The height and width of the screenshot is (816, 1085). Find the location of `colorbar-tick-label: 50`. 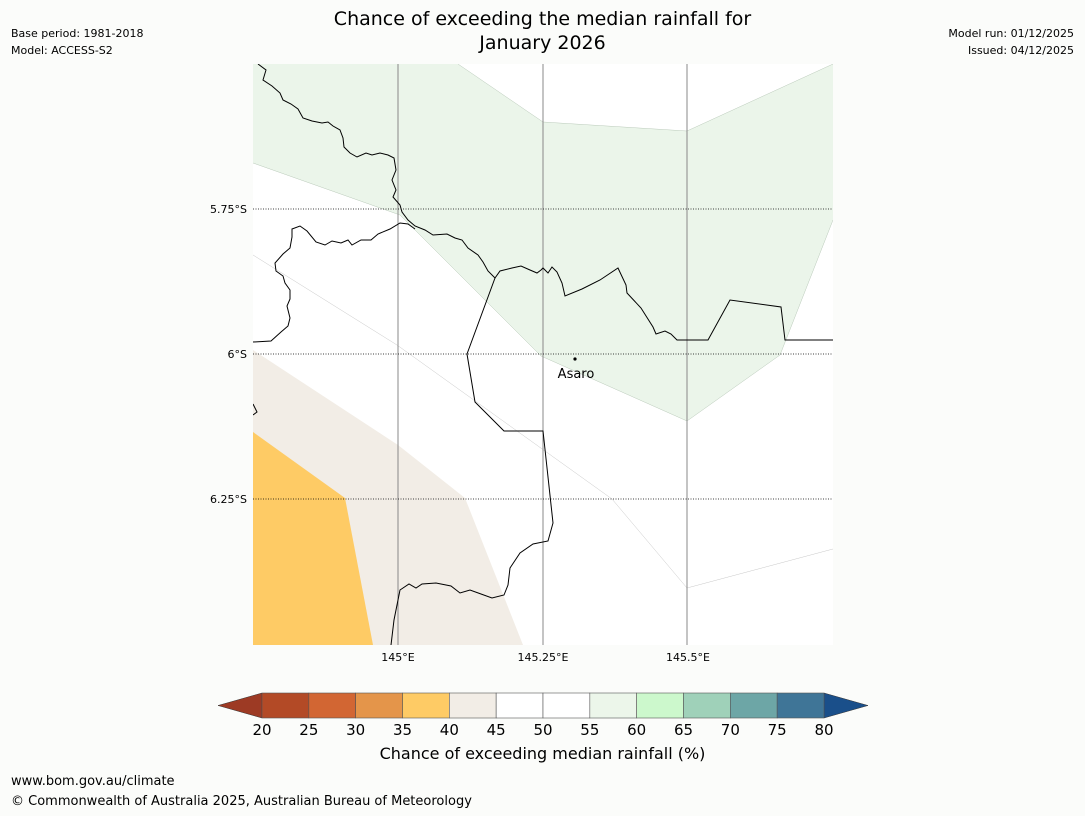

colorbar-tick-label: 50 is located at coordinates (542, 730).